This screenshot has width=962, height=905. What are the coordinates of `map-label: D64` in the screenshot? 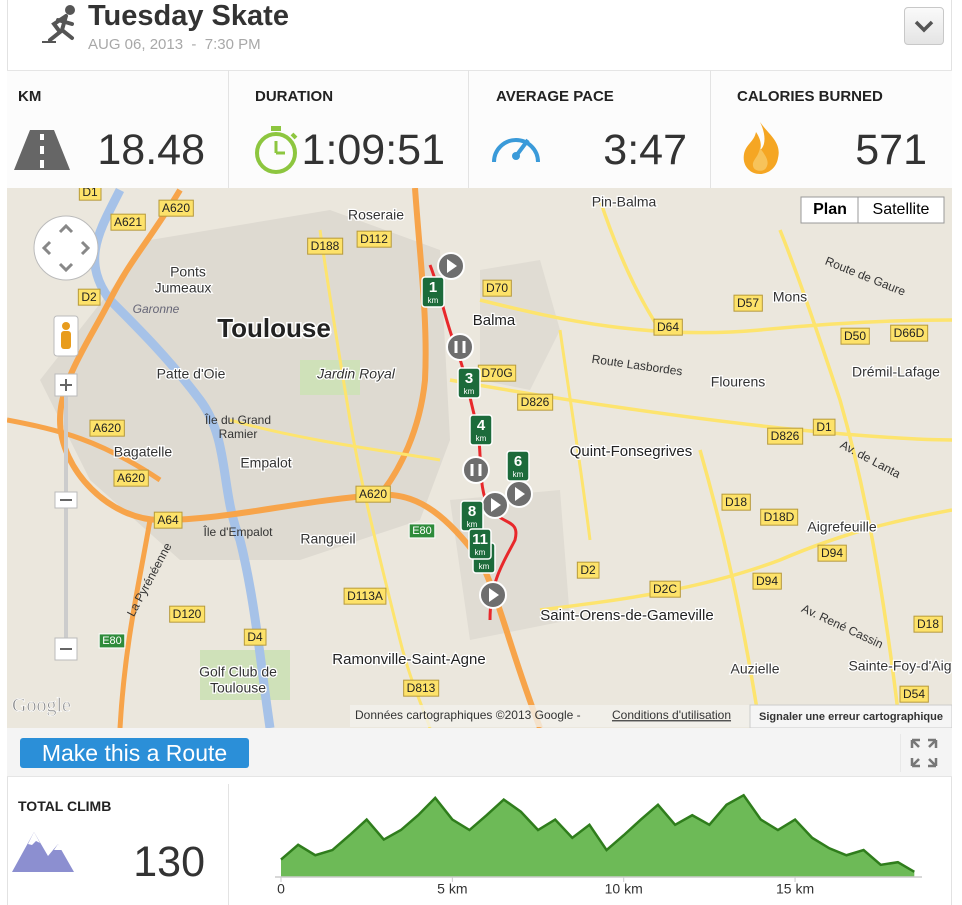 It's located at (668, 327).